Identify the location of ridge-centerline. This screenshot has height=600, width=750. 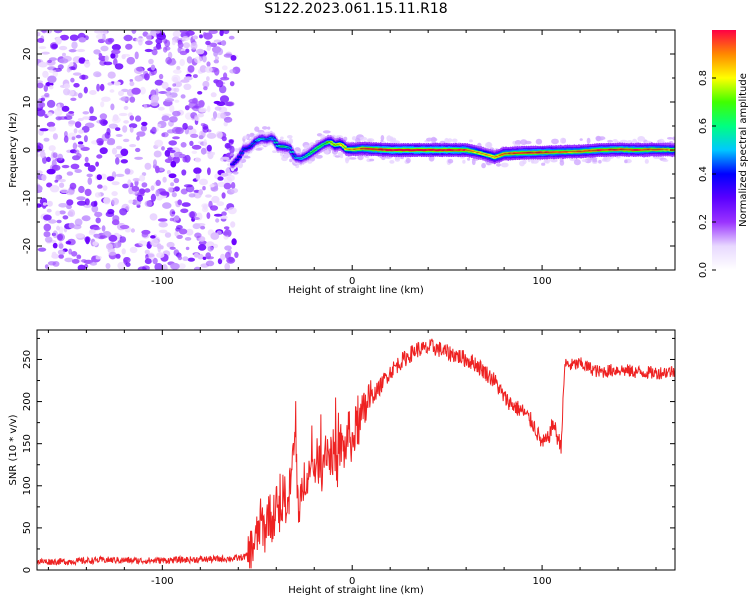
(453, 151).